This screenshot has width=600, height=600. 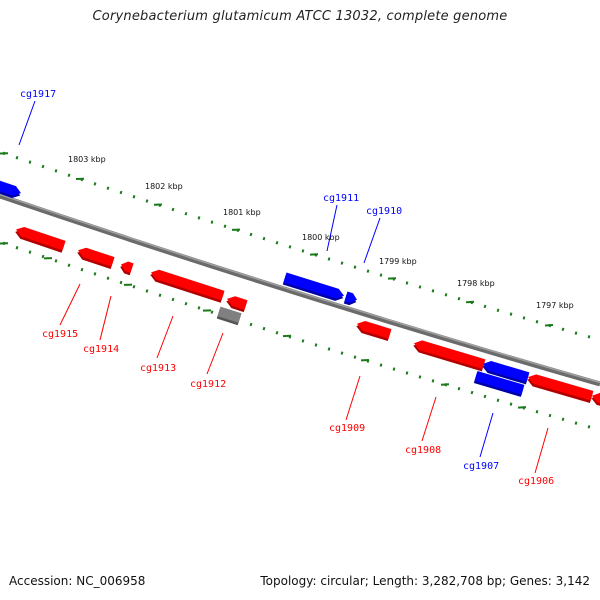 I want to click on ruler-label: 1797 kbp, so click(x=555, y=305).